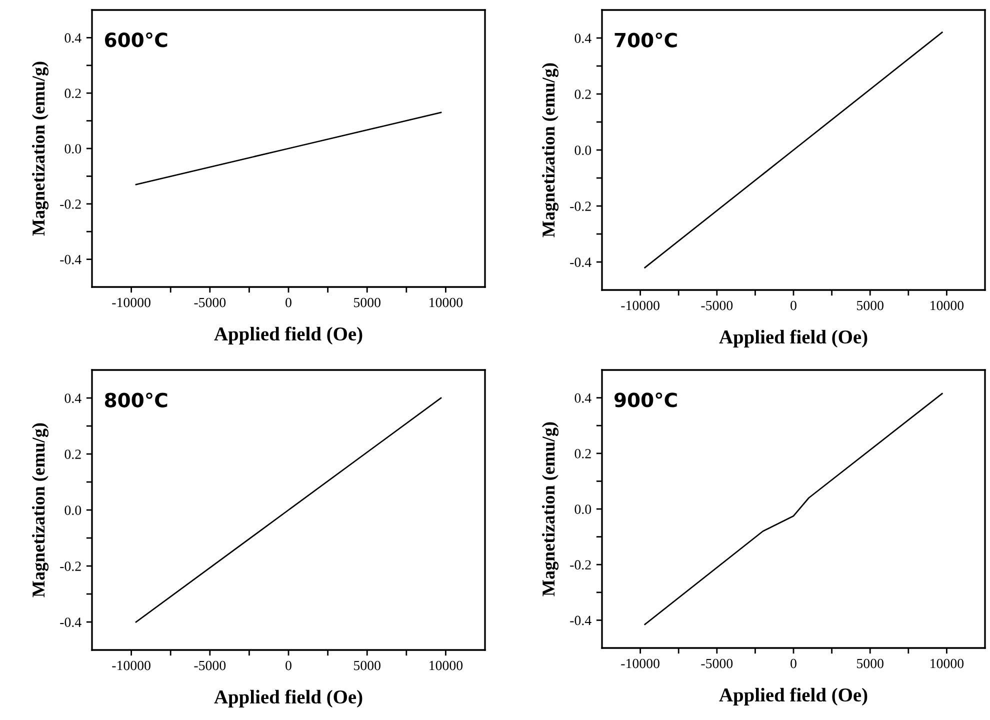  I want to click on annotation: 600°C, so click(136, 40).